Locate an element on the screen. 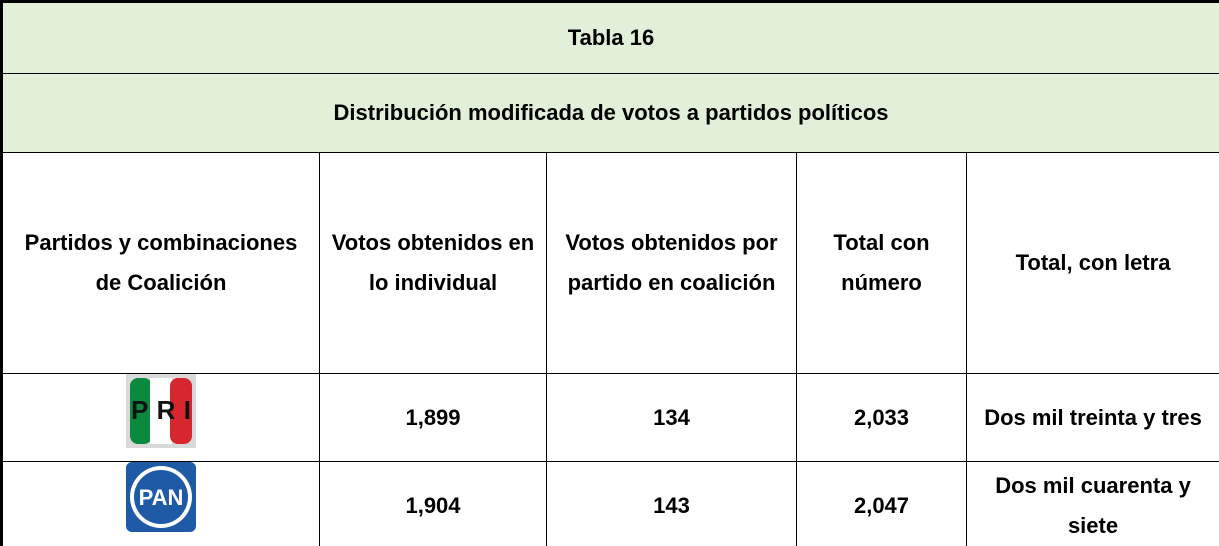 The height and width of the screenshot is (546, 1219). table-title: Tabla 16 is located at coordinates (609, 37).